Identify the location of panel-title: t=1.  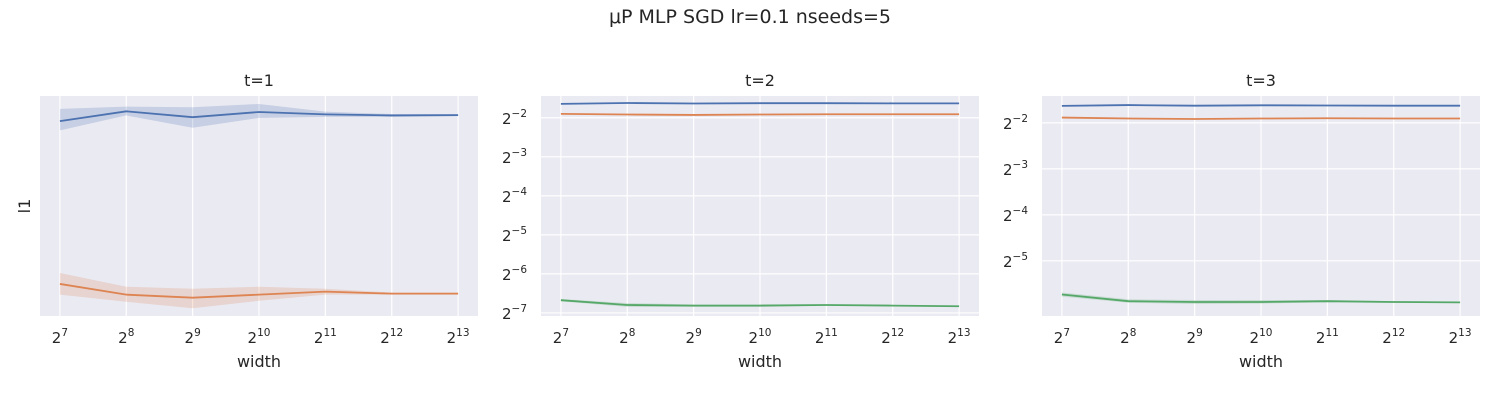
(259, 80).